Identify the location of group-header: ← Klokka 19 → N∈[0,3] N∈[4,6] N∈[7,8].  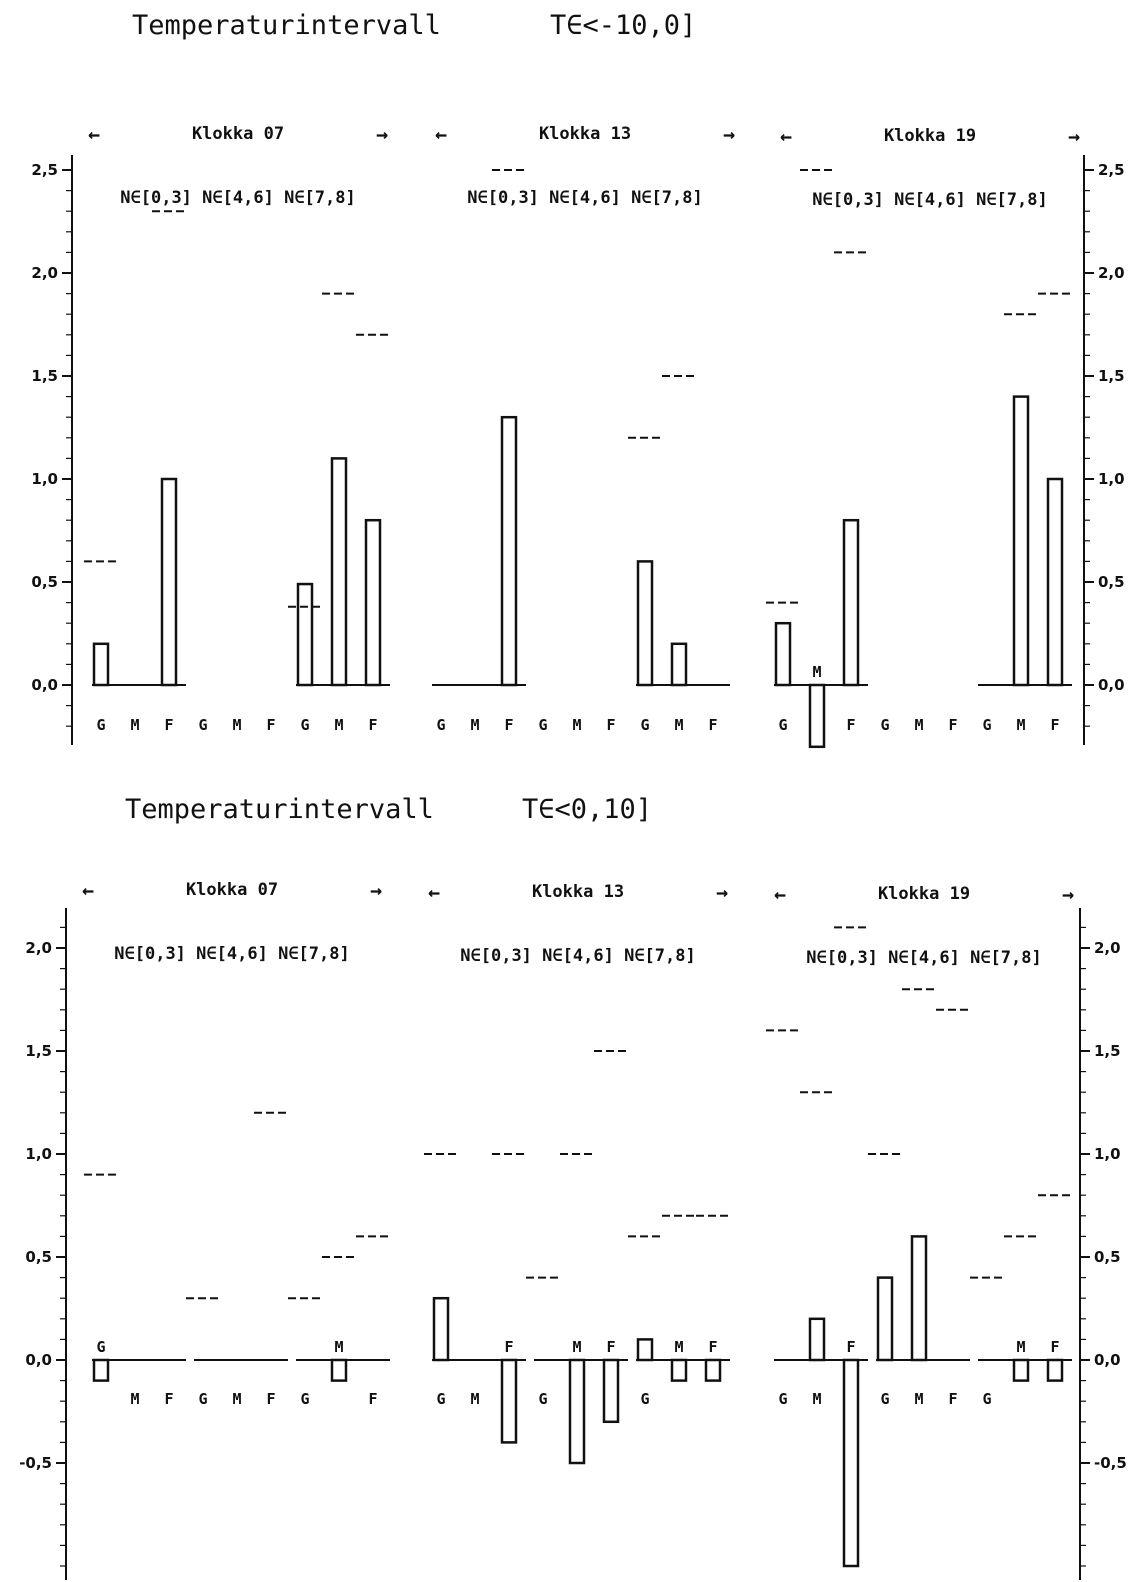
(930, 158).